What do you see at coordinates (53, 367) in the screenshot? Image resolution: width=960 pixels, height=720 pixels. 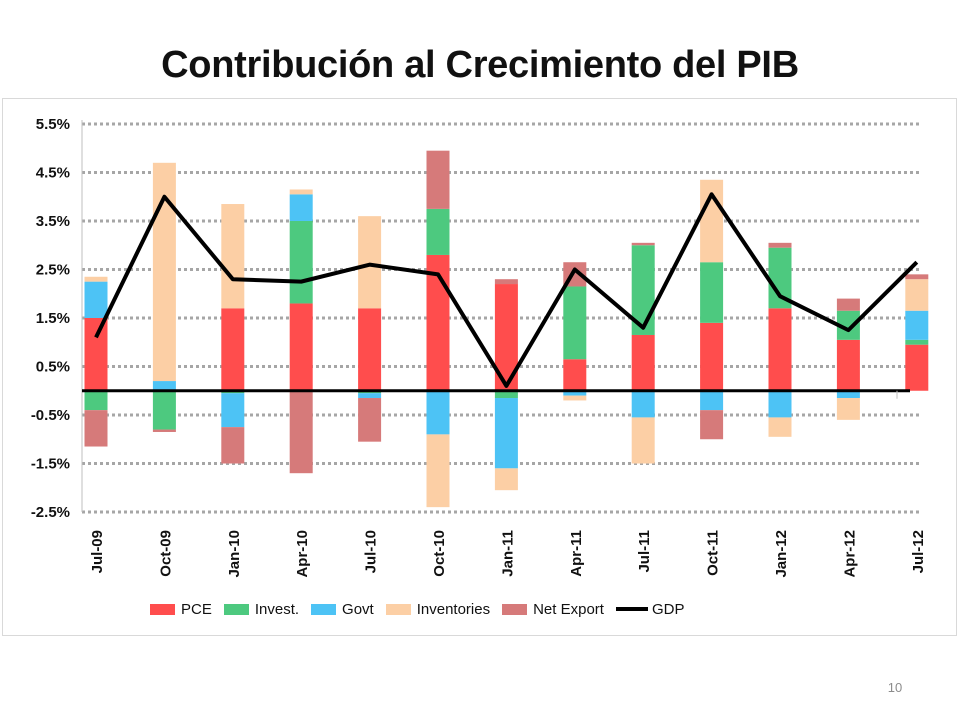 I see `y-tick-label: 0.5%` at bounding box center [53, 367].